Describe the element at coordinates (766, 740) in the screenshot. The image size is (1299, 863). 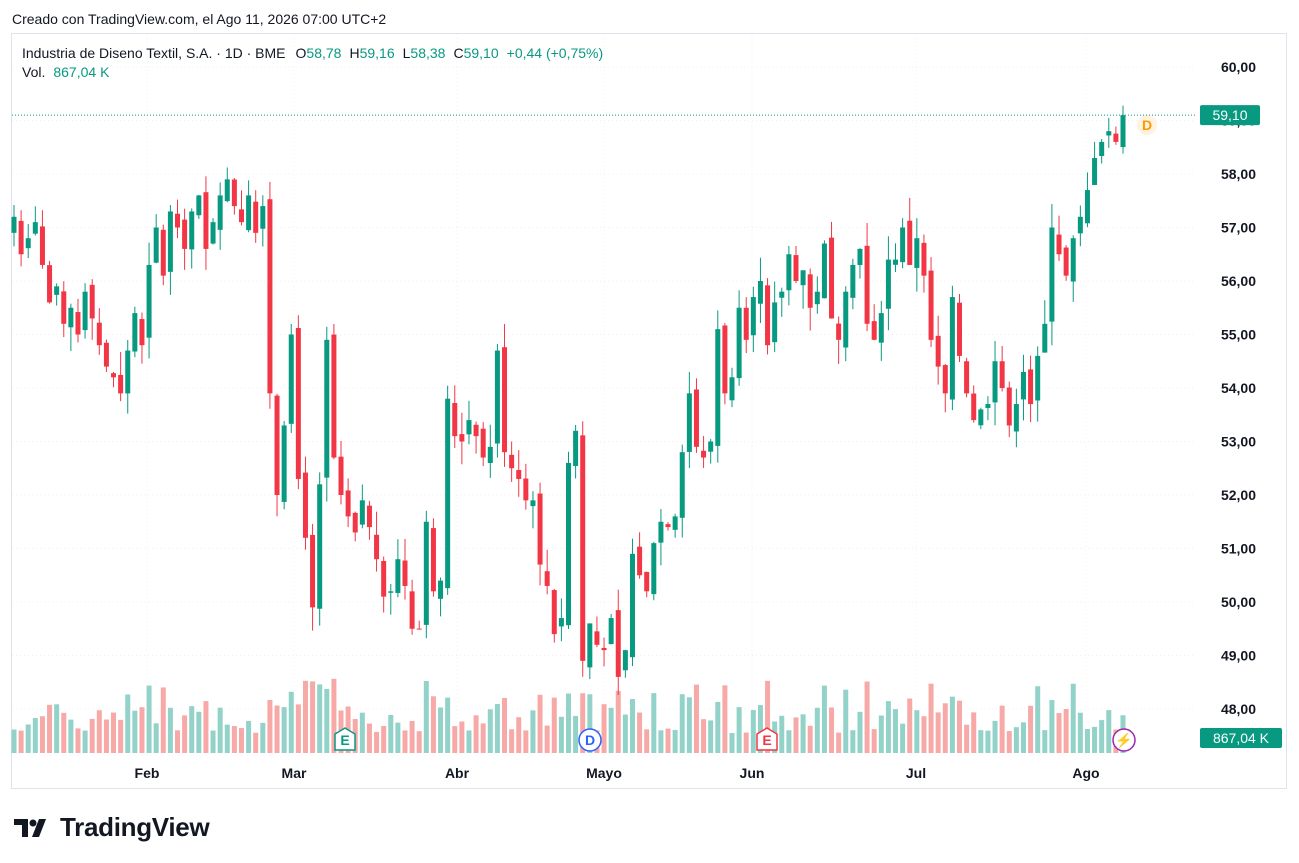
I see `marker-letter: E` at that location.